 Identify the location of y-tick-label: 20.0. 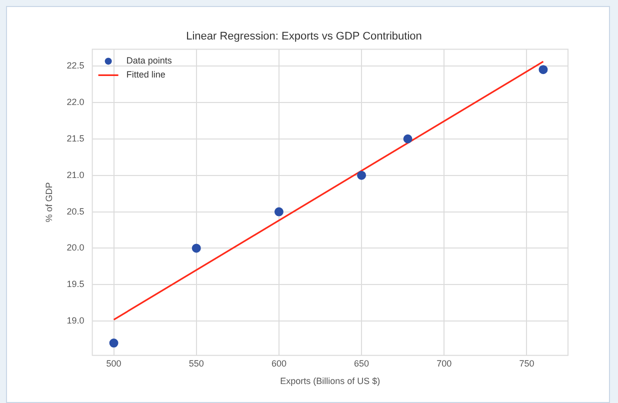
(75, 247).